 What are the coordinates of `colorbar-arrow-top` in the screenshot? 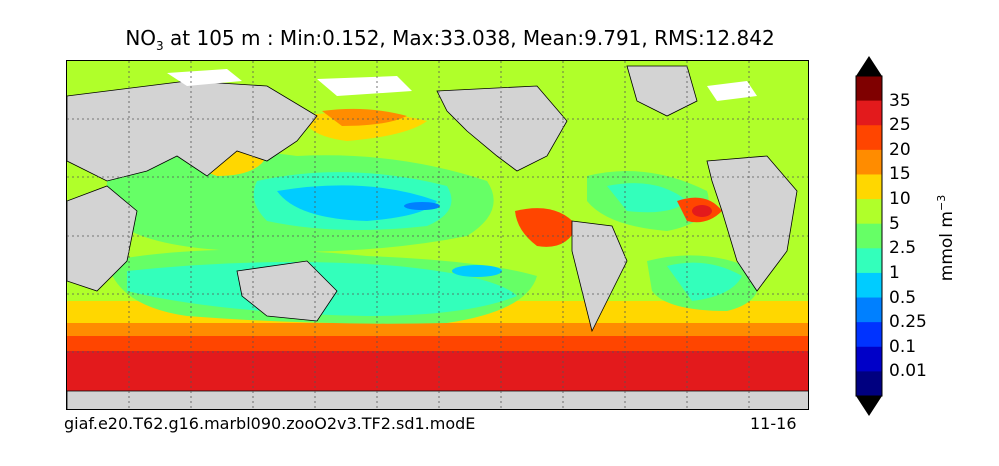 It's located at (869, 66).